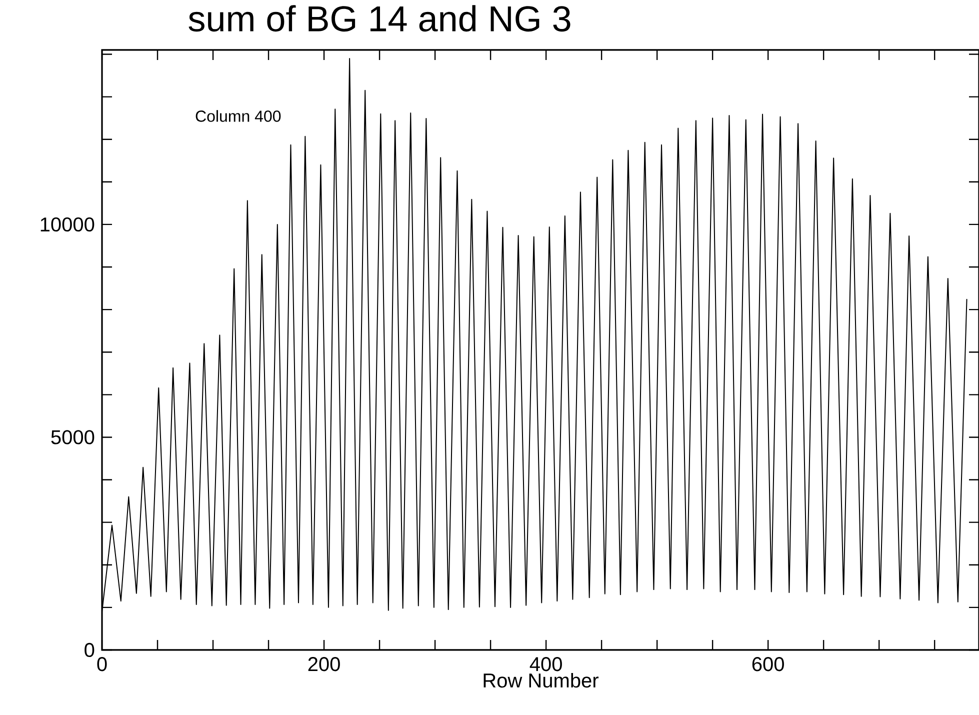 Image resolution: width=979 pixels, height=715 pixels. I want to click on x-tick-label: 600, so click(768, 664).